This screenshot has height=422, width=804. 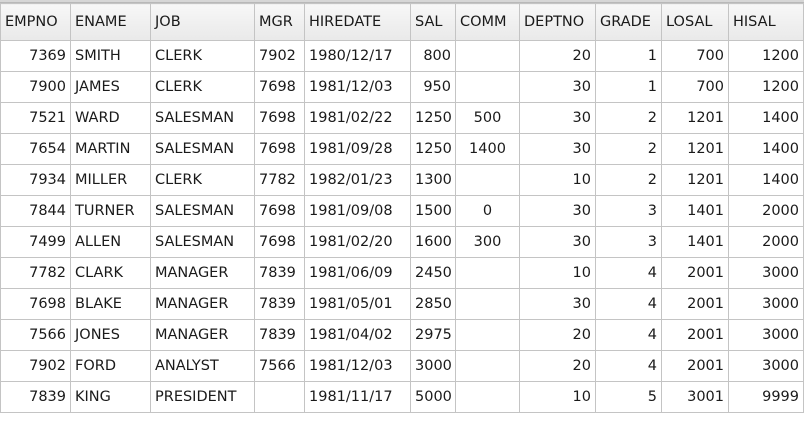 What do you see at coordinates (202, 397) in the screenshot?
I see `cell-job: PRESIDENT` at bounding box center [202, 397].